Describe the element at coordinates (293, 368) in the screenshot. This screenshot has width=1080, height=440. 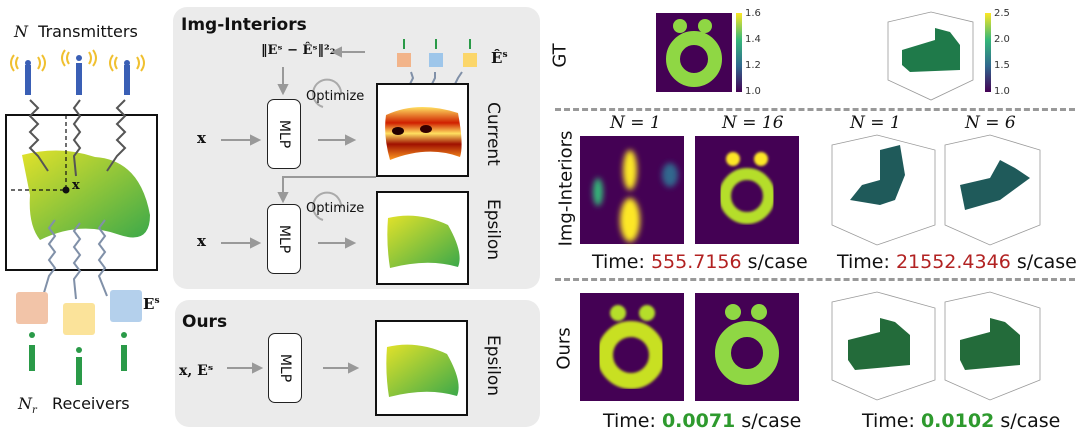
I see `ours-arrows` at that location.